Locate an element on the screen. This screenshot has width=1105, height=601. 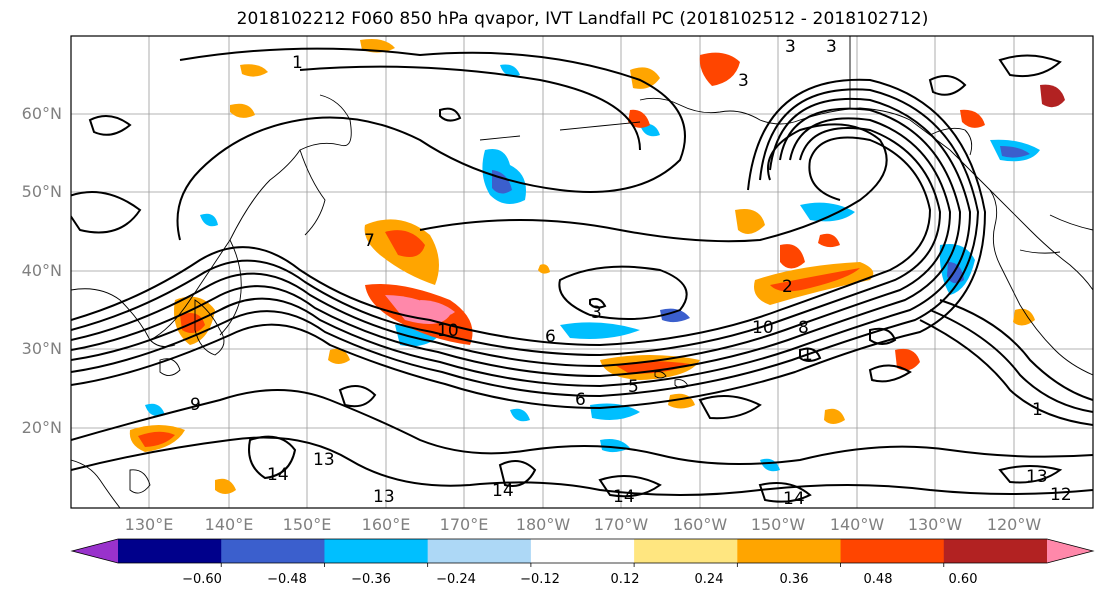
lon-label-130w: 130°W is located at coordinates (935, 524).